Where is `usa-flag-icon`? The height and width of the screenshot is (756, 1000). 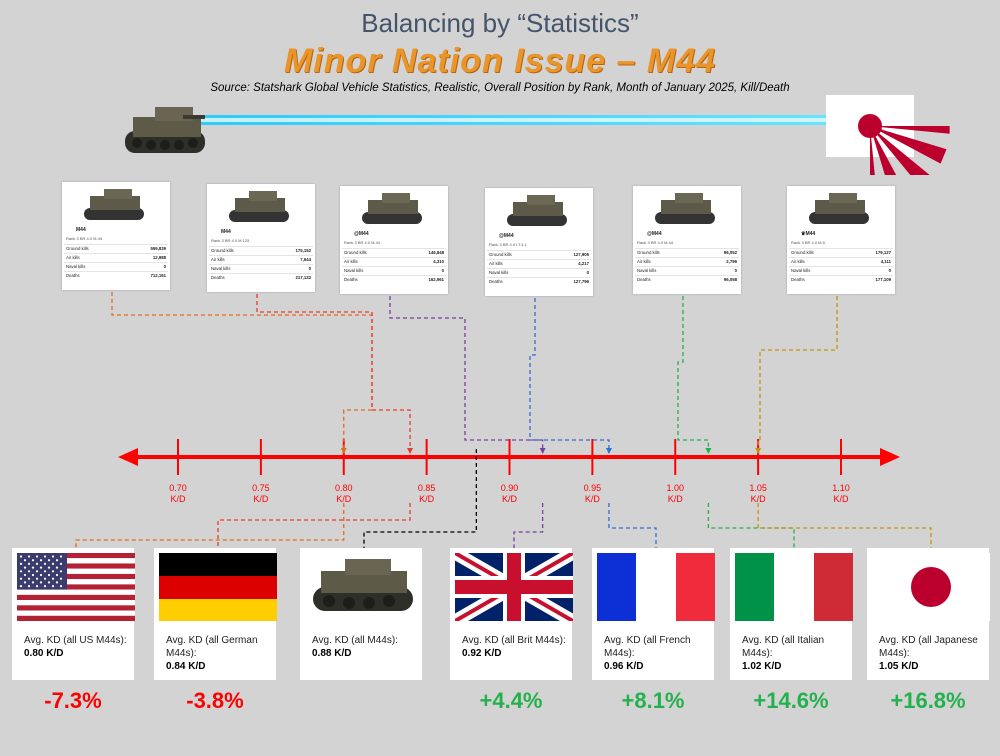 usa-flag-icon is located at coordinates (76, 587).